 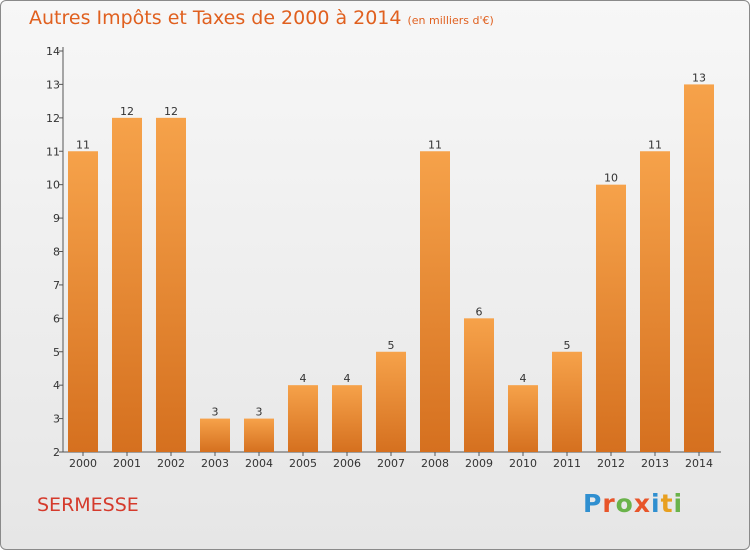 I want to click on y-tick-label: 13, so click(x=53, y=84).